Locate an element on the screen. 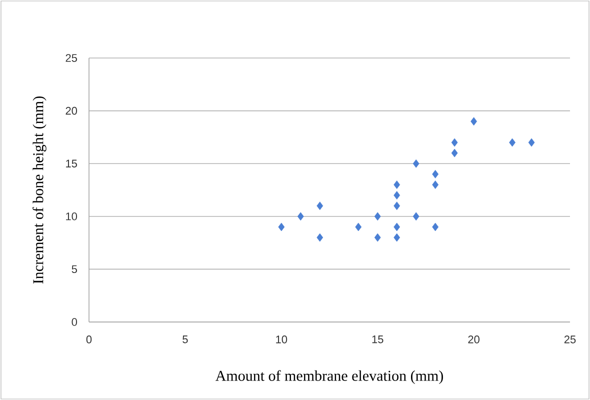 The image size is (590, 400). x-tick-label: 0 is located at coordinates (89, 340).